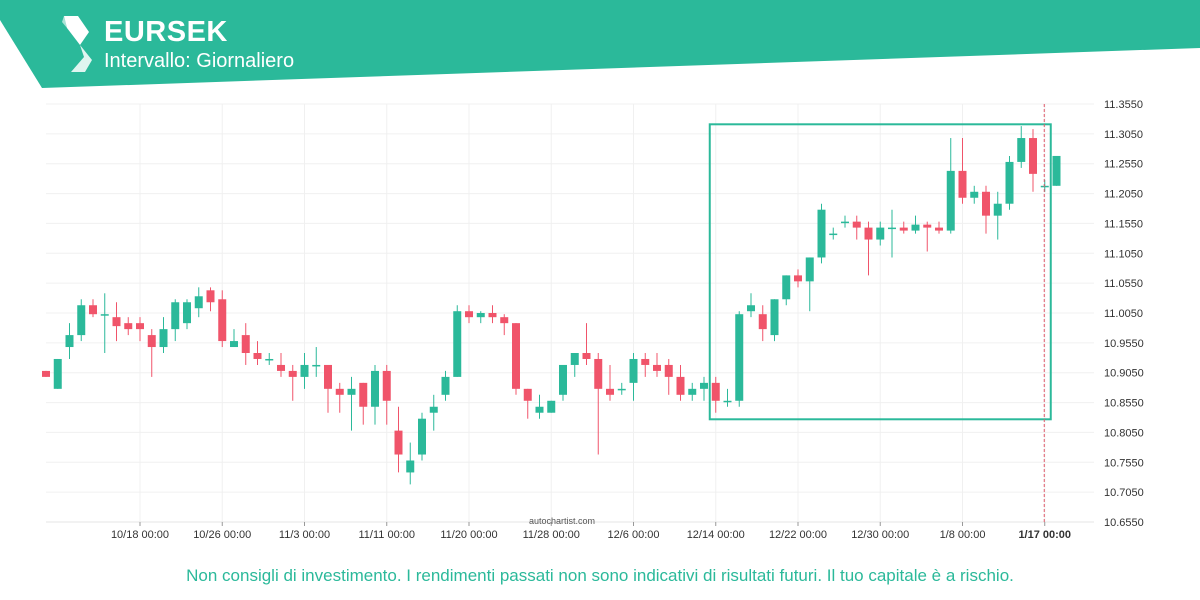 This screenshot has width=1200, height=600. I want to click on y-tick-label: 10.8050, so click(1124, 433).